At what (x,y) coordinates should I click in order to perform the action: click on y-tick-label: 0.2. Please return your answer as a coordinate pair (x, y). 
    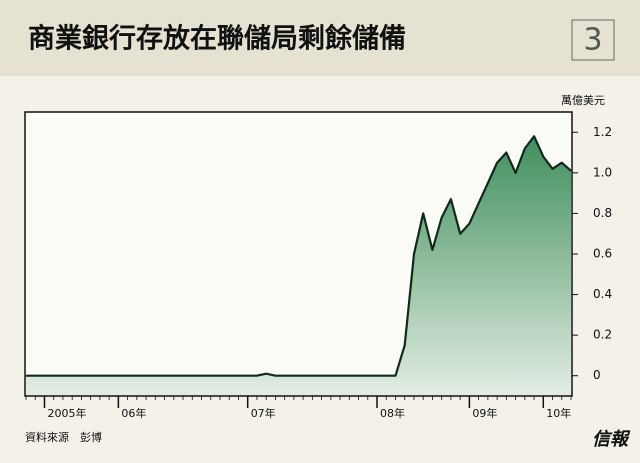
    Looking at the image, I should click on (602, 335).